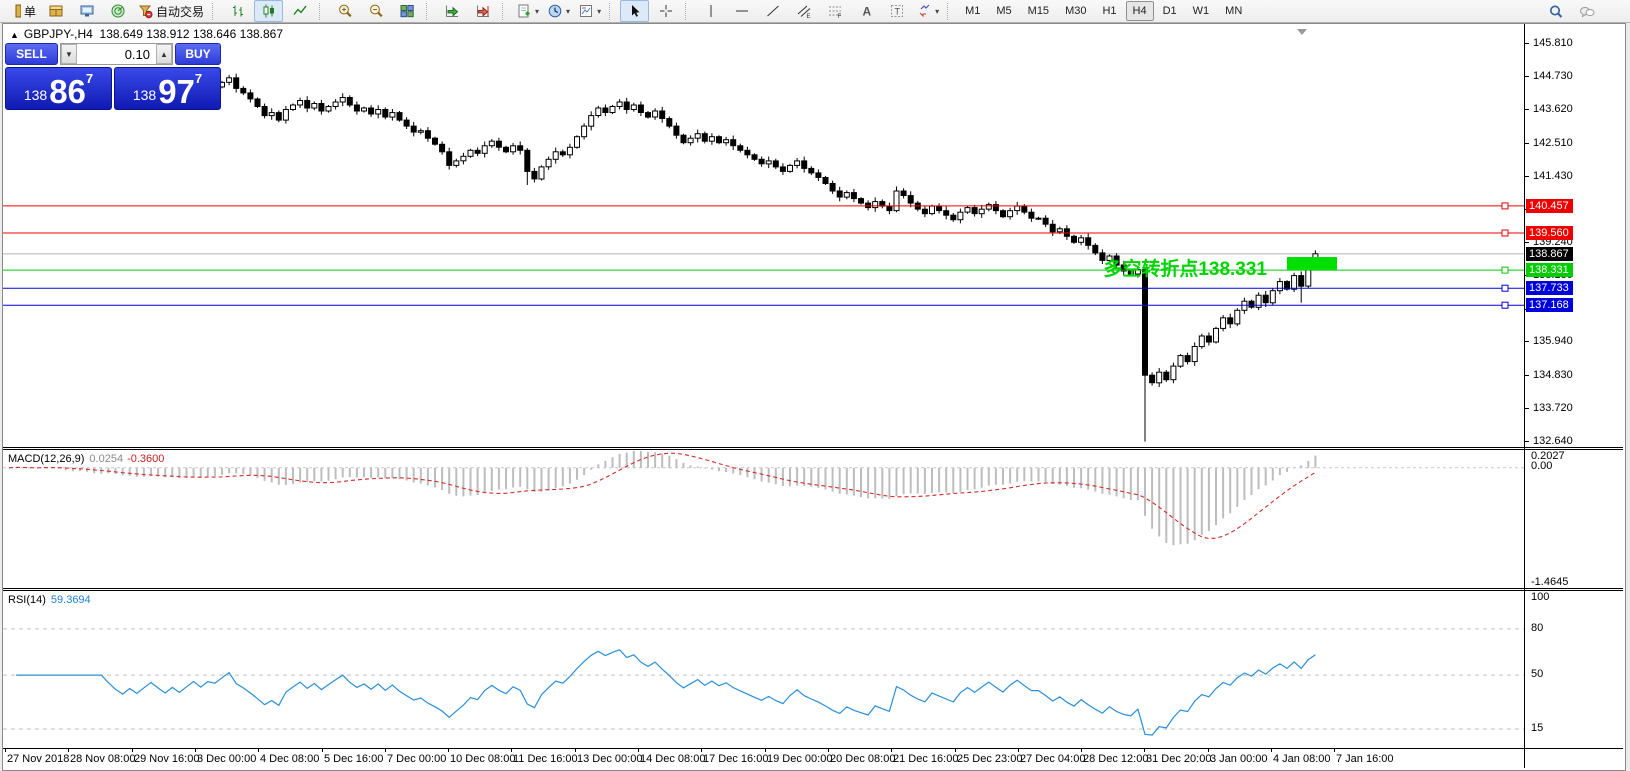 The width and height of the screenshot is (1630, 771). Describe the element at coordinates (237, 11) in the screenshot. I see `bar-chart-button` at that location.